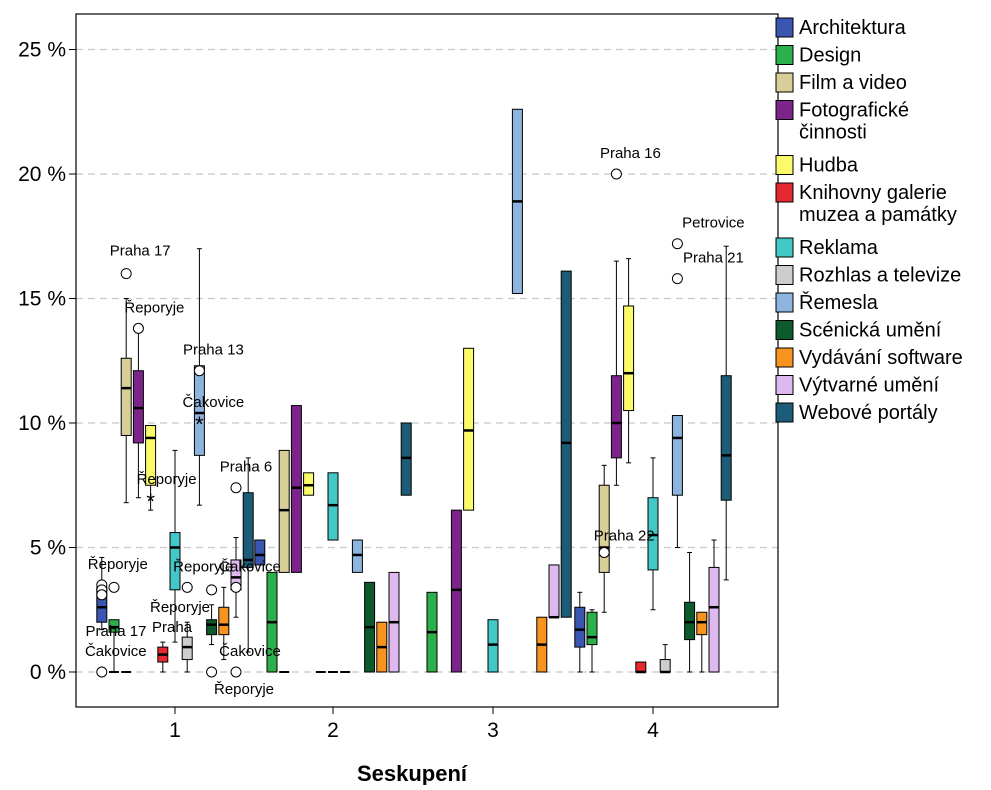 This screenshot has height=790, width=991. What do you see at coordinates (244, 689) in the screenshot?
I see `annotation-label: Řeporyje` at bounding box center [244, 689].